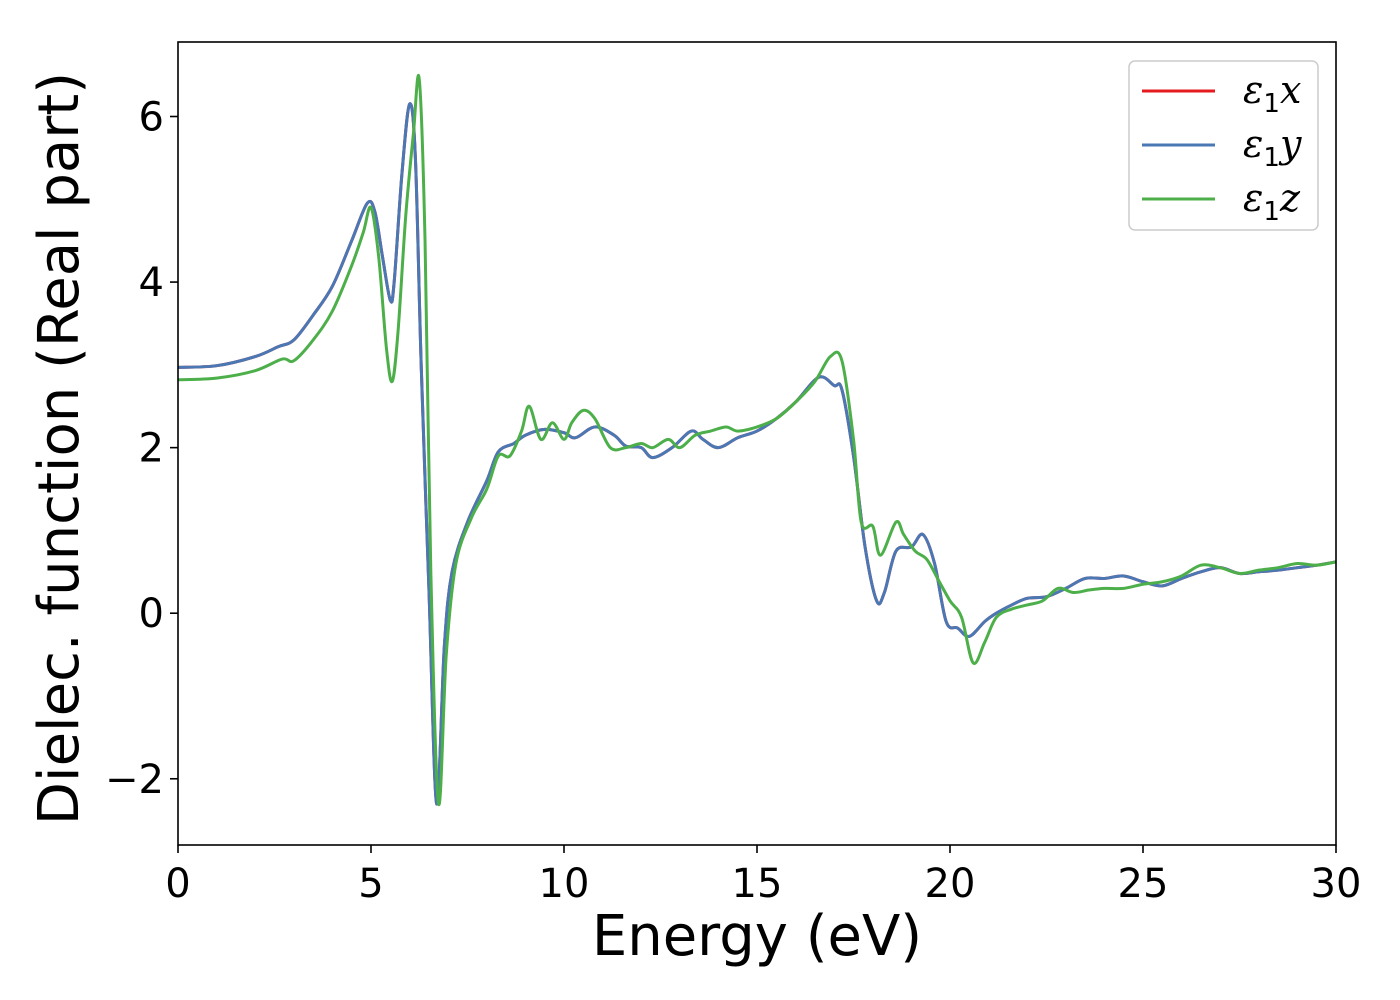 The image size is (1400, 1000). What do you see at coordinates (950, 884) in the screenshot?
I see `x-tick-label: 20` at bounding box center [950, 884].